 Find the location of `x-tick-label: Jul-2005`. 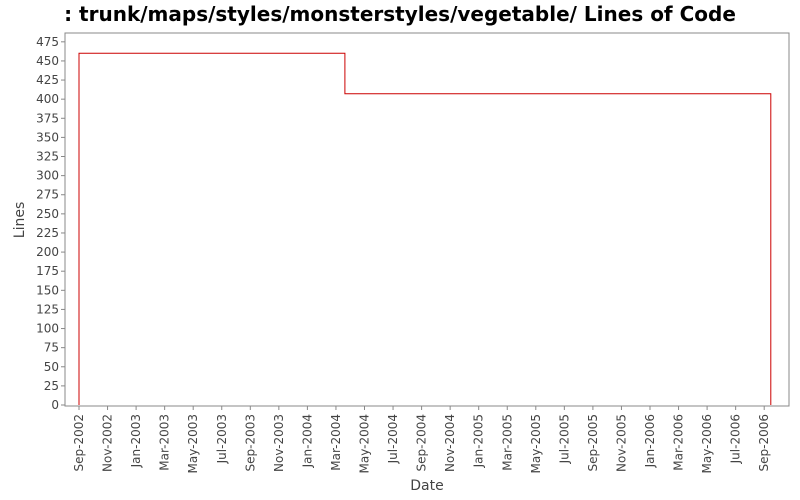

x-tick-label: Jul-2005 is located at coordinates (564, 439).